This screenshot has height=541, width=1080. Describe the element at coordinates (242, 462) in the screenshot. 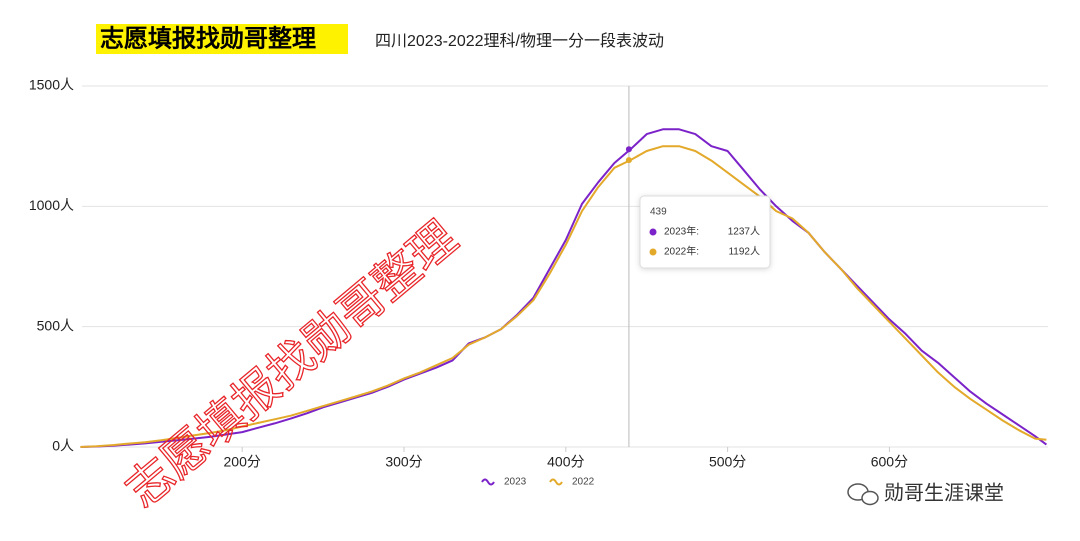

I see `x-tick-label: 200分` at that location.